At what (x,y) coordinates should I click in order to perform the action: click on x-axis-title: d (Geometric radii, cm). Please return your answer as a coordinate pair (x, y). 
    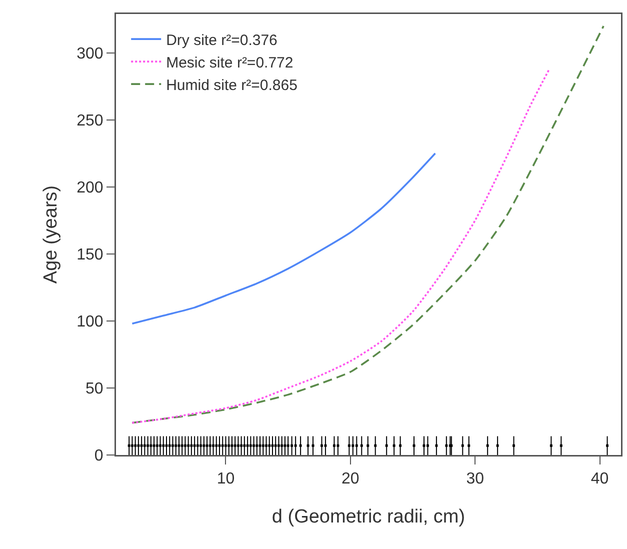
    Looking at the image, I should click on (369, 517).